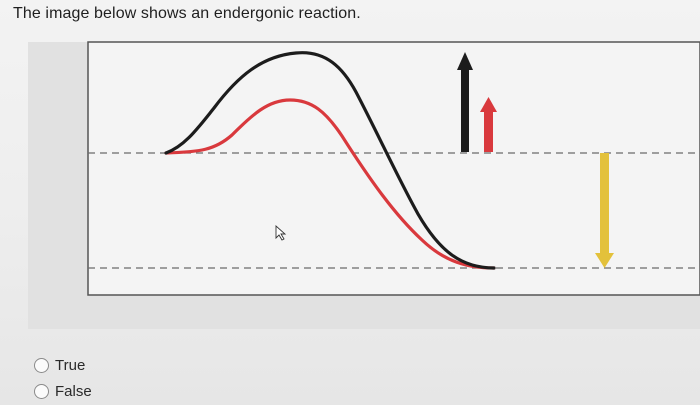  What do you see at coordinates (604, 210) in the screenshot?
I see `yellow-down-arrow-icon` at bounding box center [604, 210].